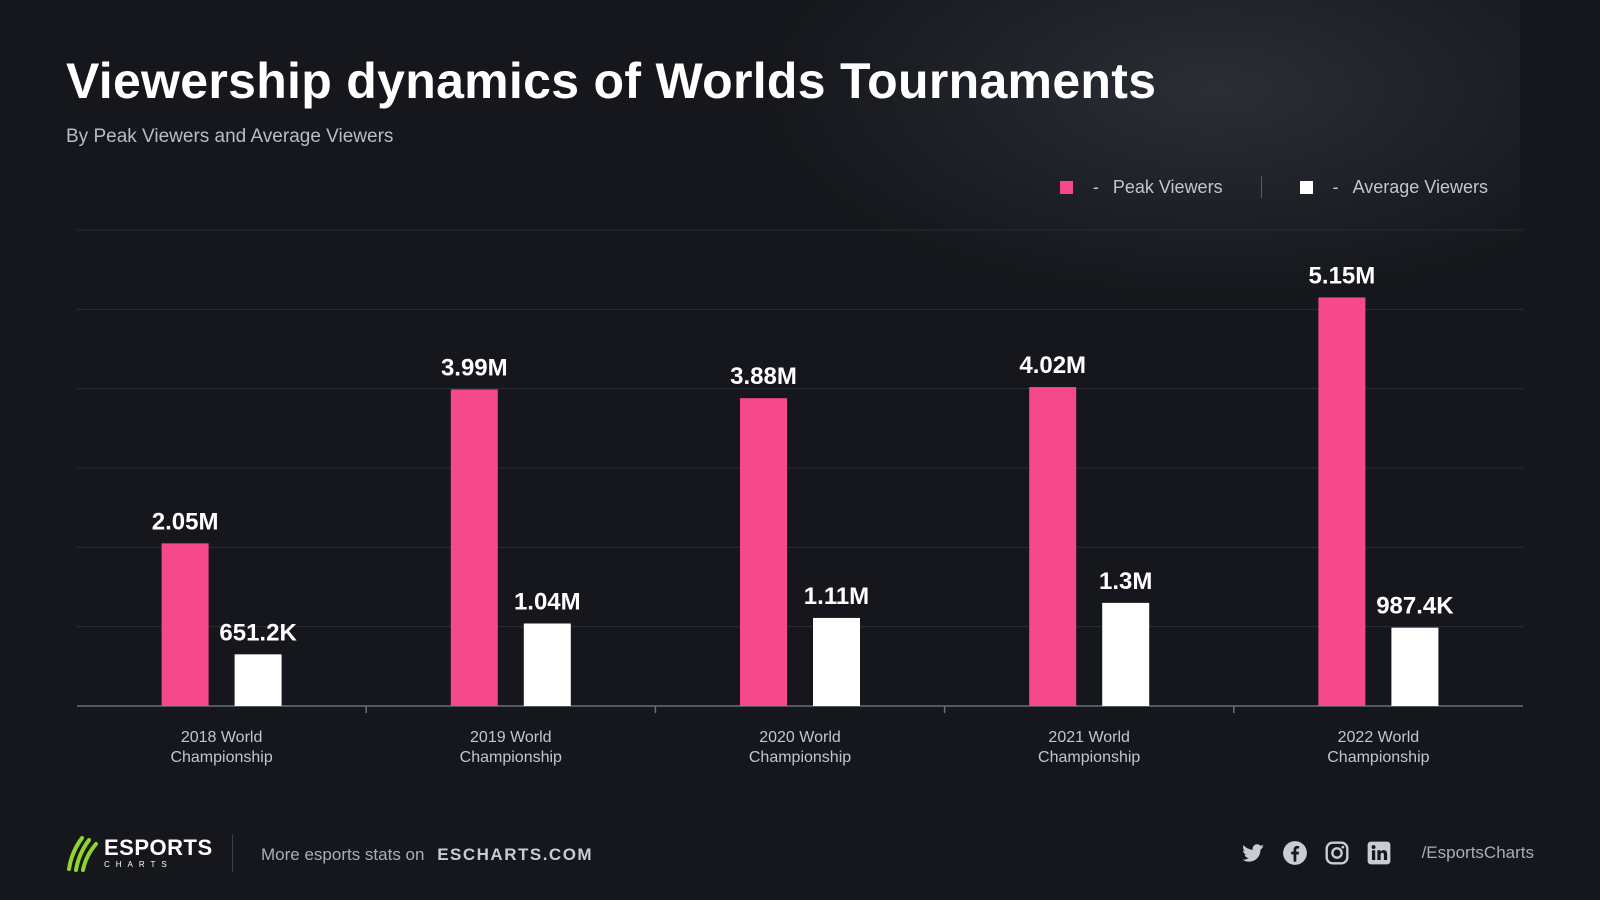  Describe the element at coordinates (427, 855) in the screenshot. I see `footer-more-stats: More esports stats on ESCHARTS.COM` at that location.